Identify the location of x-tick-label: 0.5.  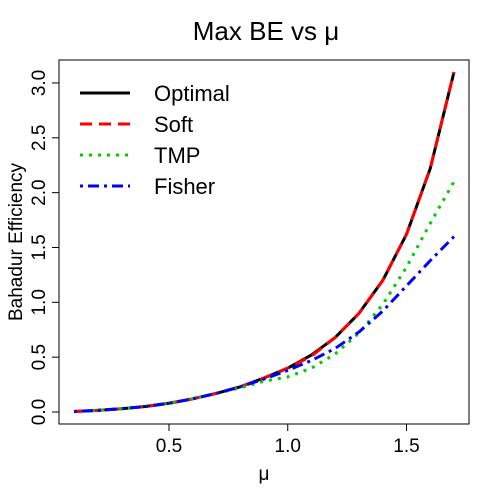
(169, 446).